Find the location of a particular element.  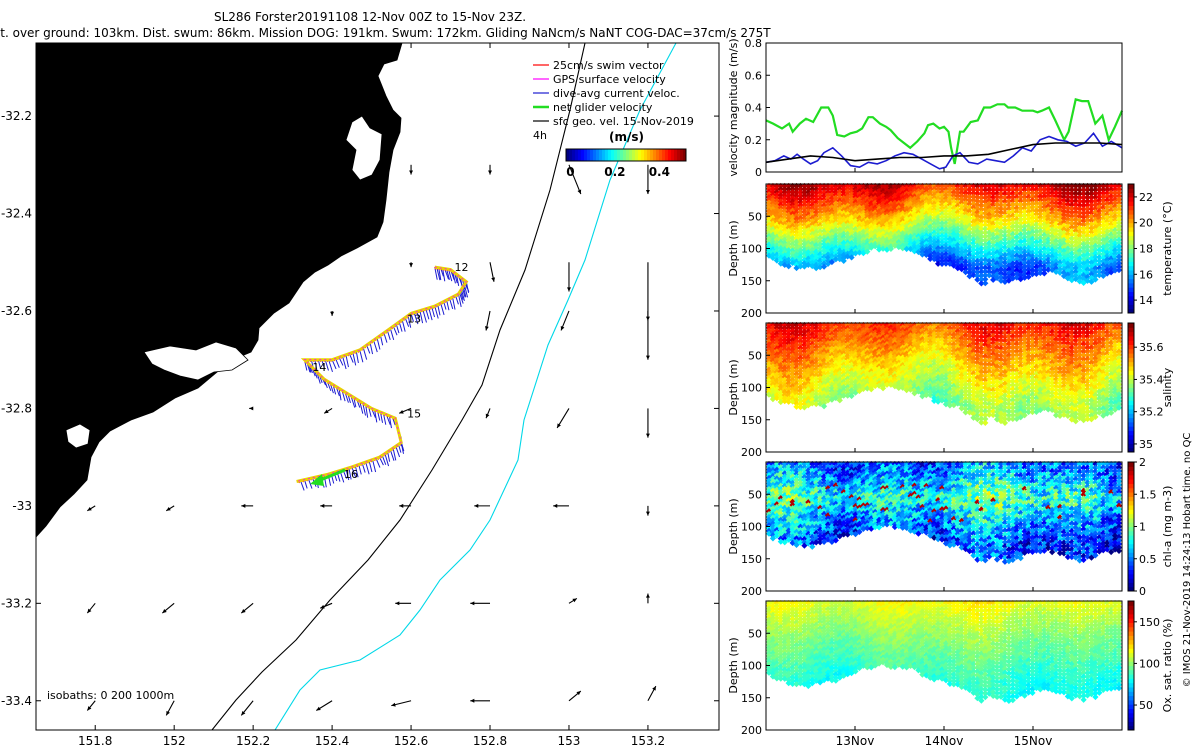

map-x-tick-label: 152.8 is located at coordinates (490, 741).